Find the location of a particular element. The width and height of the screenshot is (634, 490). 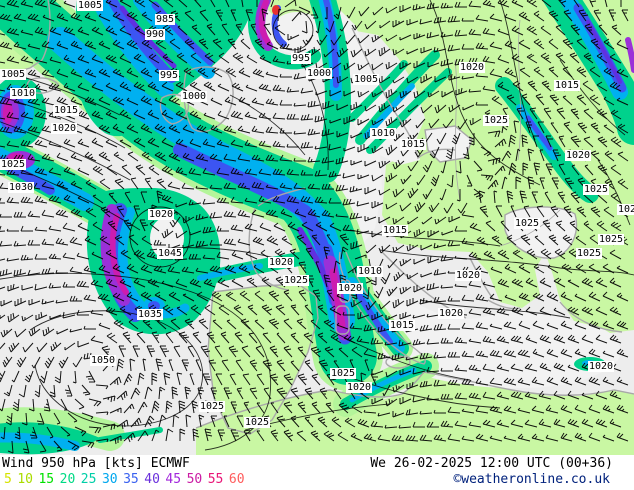

black-sea-coast is located at coordinates (541, 232).